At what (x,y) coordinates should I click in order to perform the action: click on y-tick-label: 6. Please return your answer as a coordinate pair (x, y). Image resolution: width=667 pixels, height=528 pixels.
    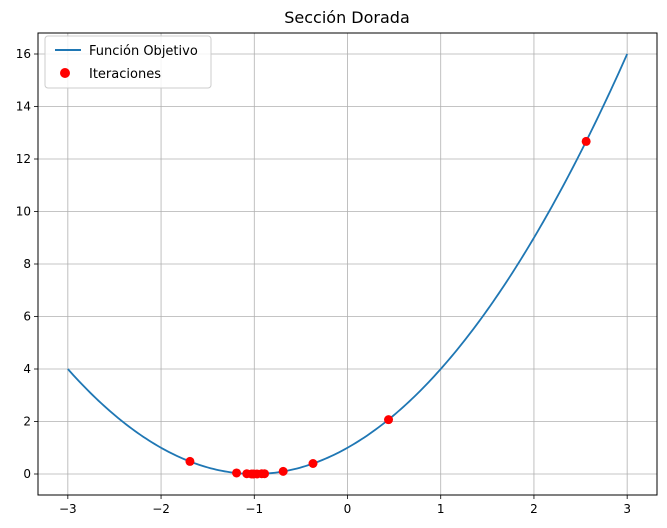
    Looking at the image, I should click on (27, 317).